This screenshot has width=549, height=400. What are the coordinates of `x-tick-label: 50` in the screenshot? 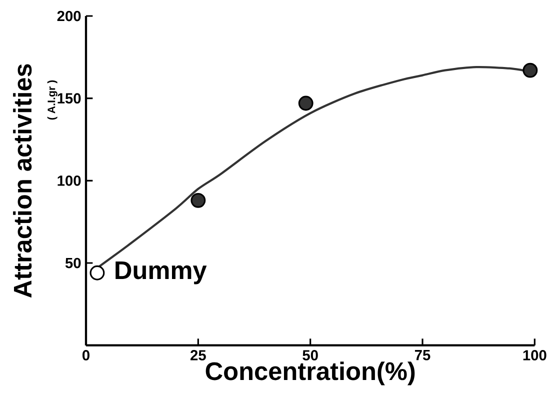 It's located at (310, 355).